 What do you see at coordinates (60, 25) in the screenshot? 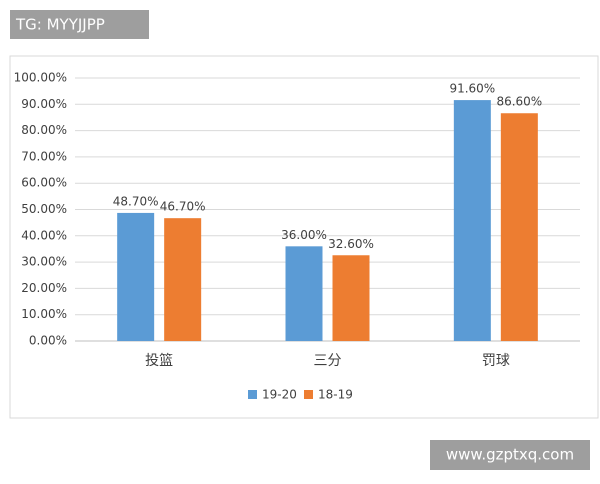
I see `watermark: TG: MYYJJPP` at bounding box center [60, 25].